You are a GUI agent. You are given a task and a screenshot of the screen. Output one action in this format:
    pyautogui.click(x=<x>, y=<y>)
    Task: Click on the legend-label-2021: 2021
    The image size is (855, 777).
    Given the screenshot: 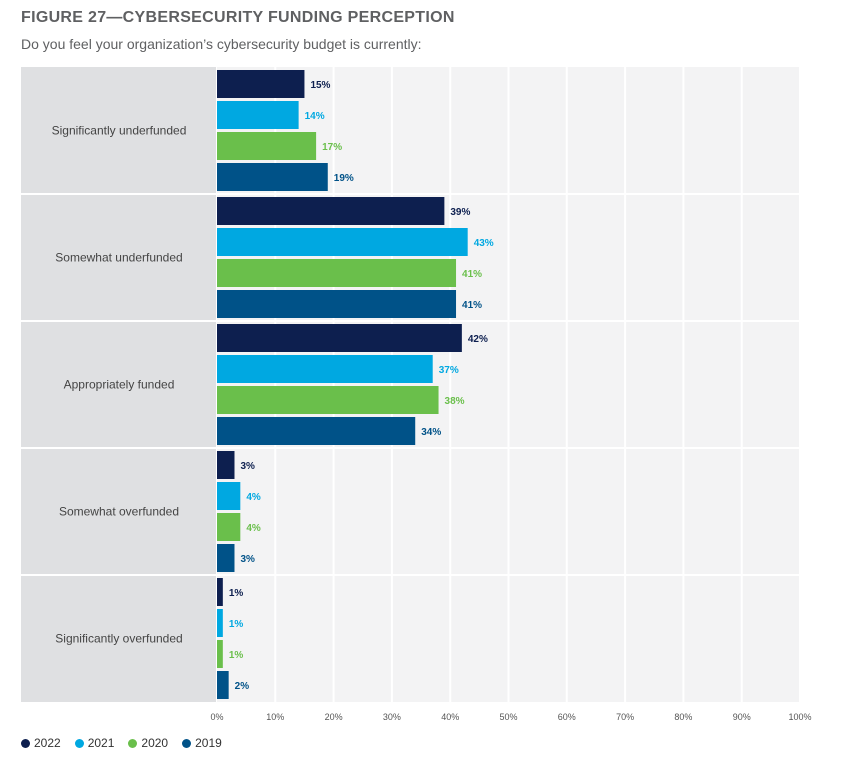 What is the action you would take?
    pyautogui.click(x=101, y=743)
    